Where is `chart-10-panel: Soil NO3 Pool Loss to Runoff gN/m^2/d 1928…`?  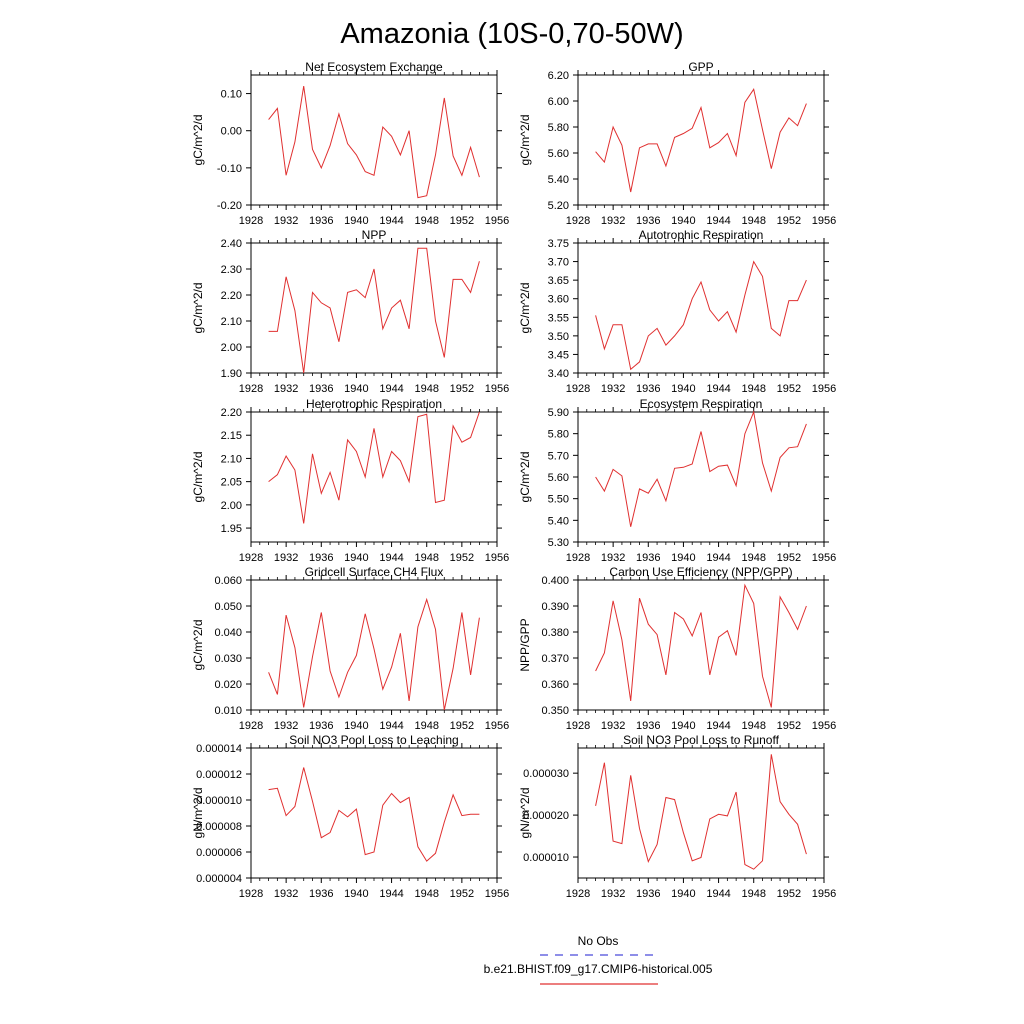 chart-10-panel: Soil NO3 Pool Loss to Runoff gN/m^2/d 1928… is located at coordinates (677, 816).